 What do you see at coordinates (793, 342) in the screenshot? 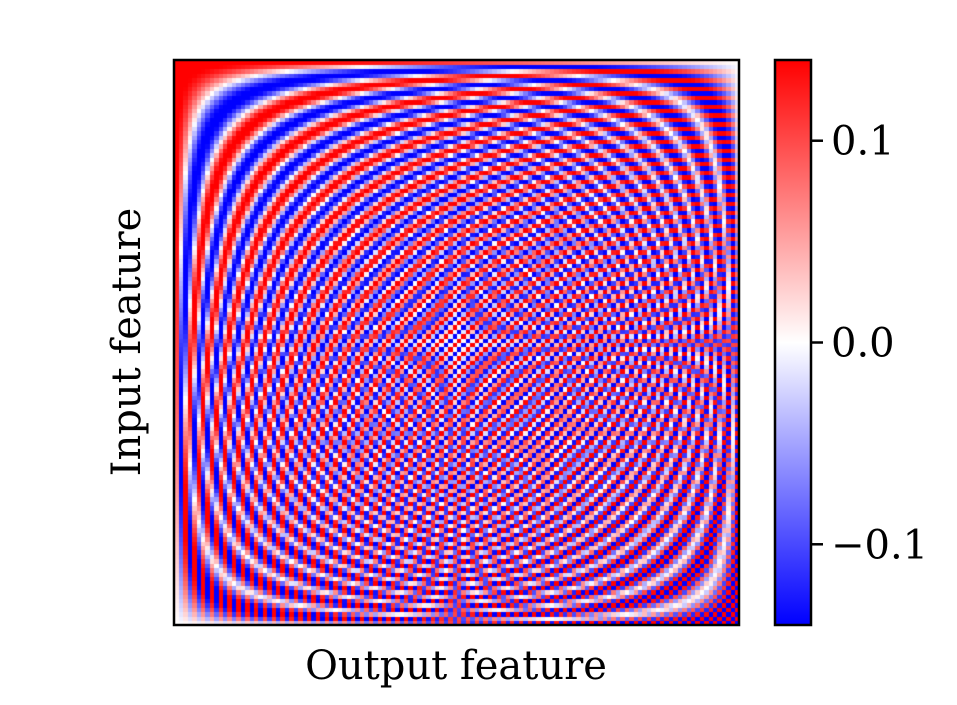
I see `colorbar-gradient` at bounding box center [793, 342].